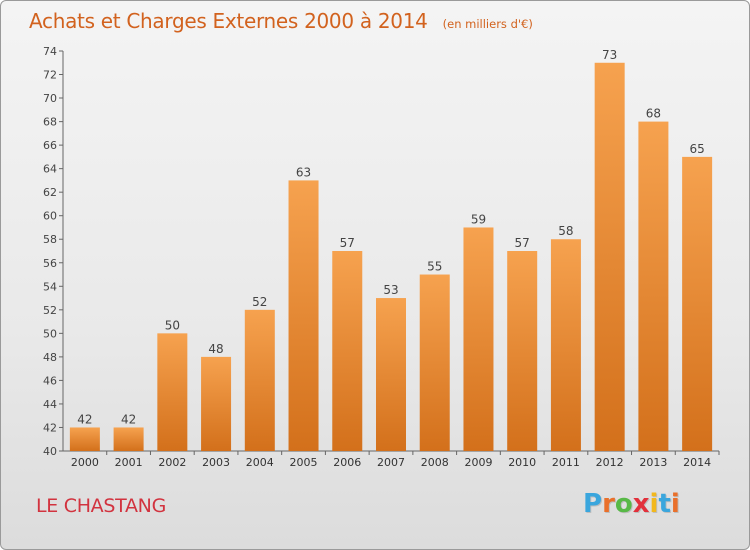 This screenshot has height=550, width=750. What do you see at coordinates (50, 192) in the screenshot?
I see `y-tick-label: 62` at bounding box center [50, 192].